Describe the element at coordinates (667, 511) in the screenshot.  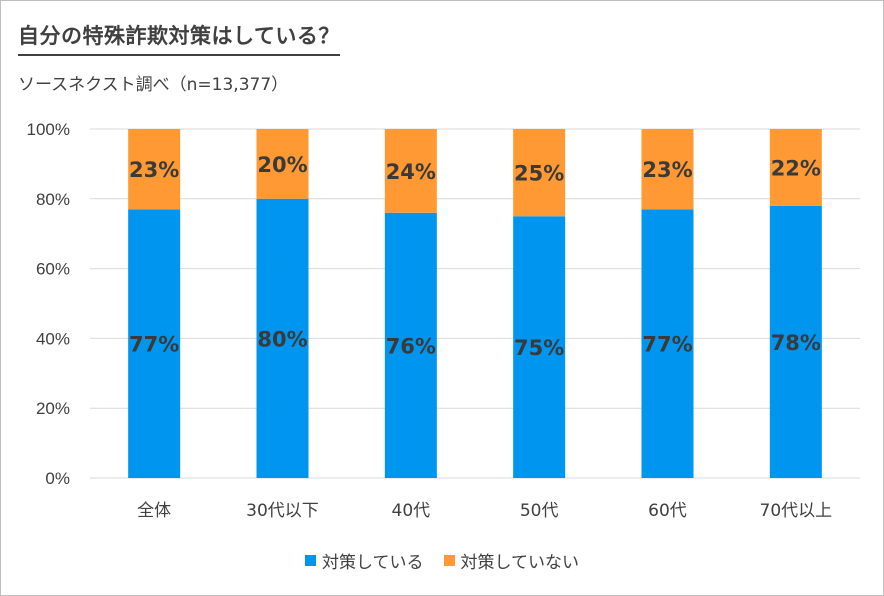
I see `x-tick-label: 60代` at that location.